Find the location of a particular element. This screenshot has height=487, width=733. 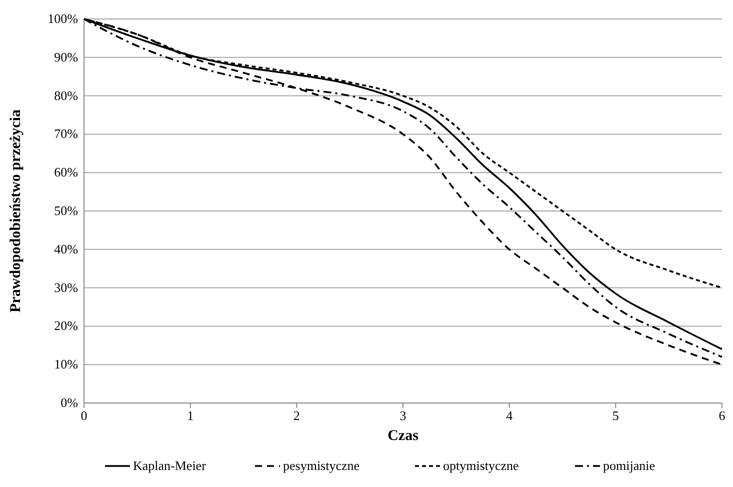

x-tick-label: 2 is located at coordinates (296, 415).